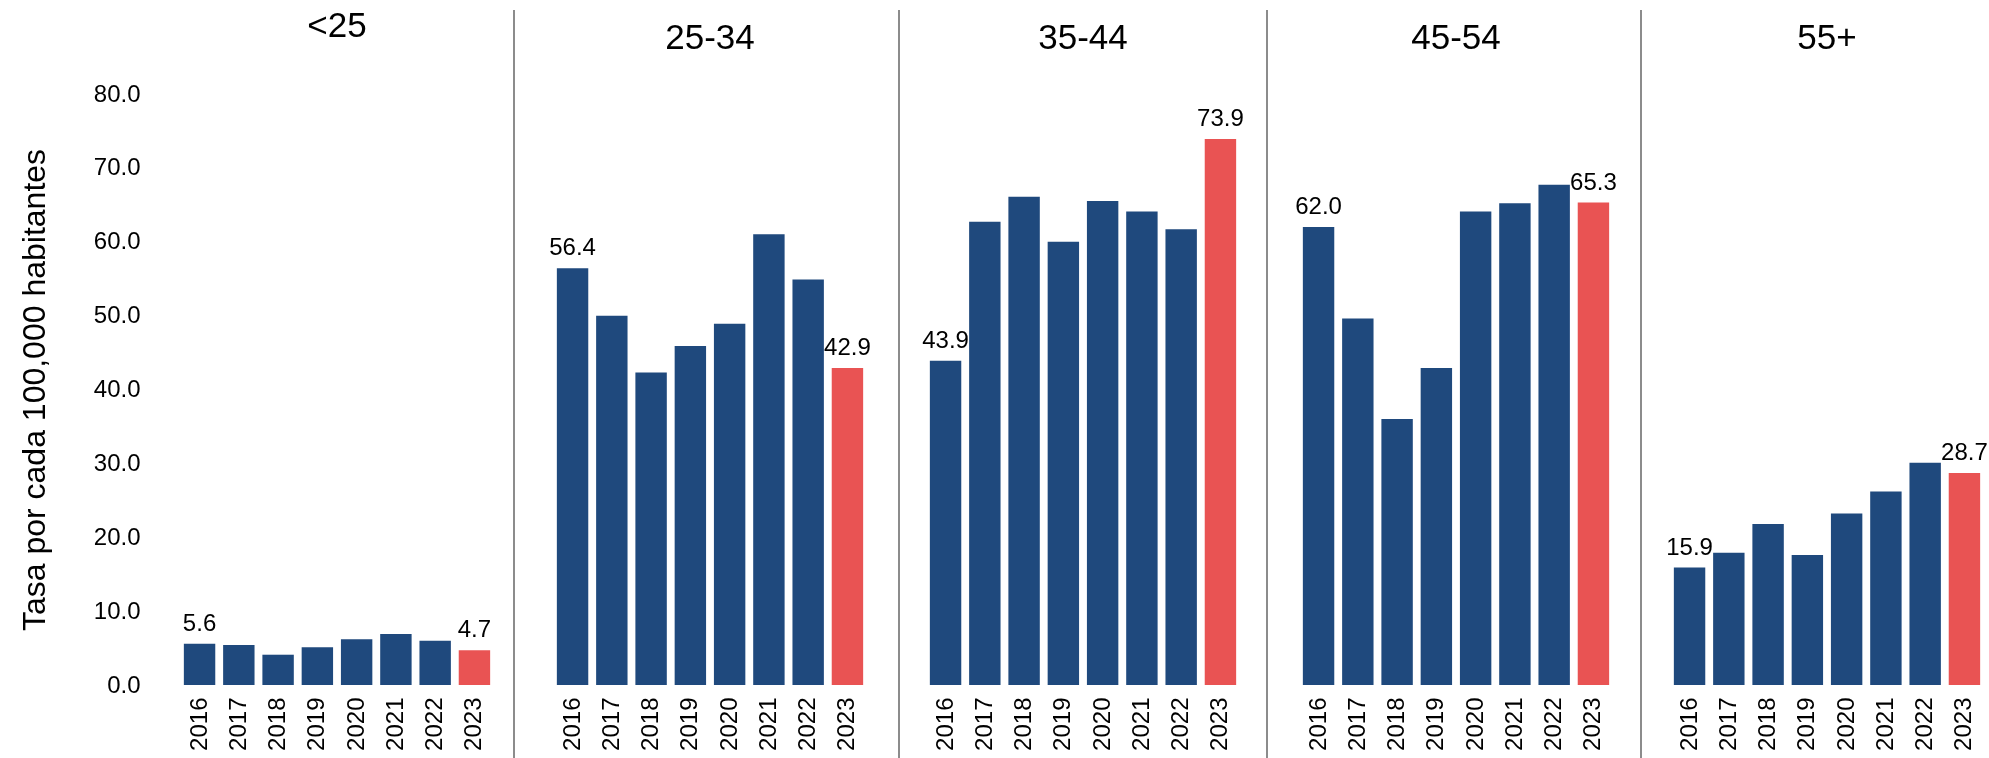 This screenshot has height=758, width=1989. I want to click on chart-title: 55+, so click(1827, 36).